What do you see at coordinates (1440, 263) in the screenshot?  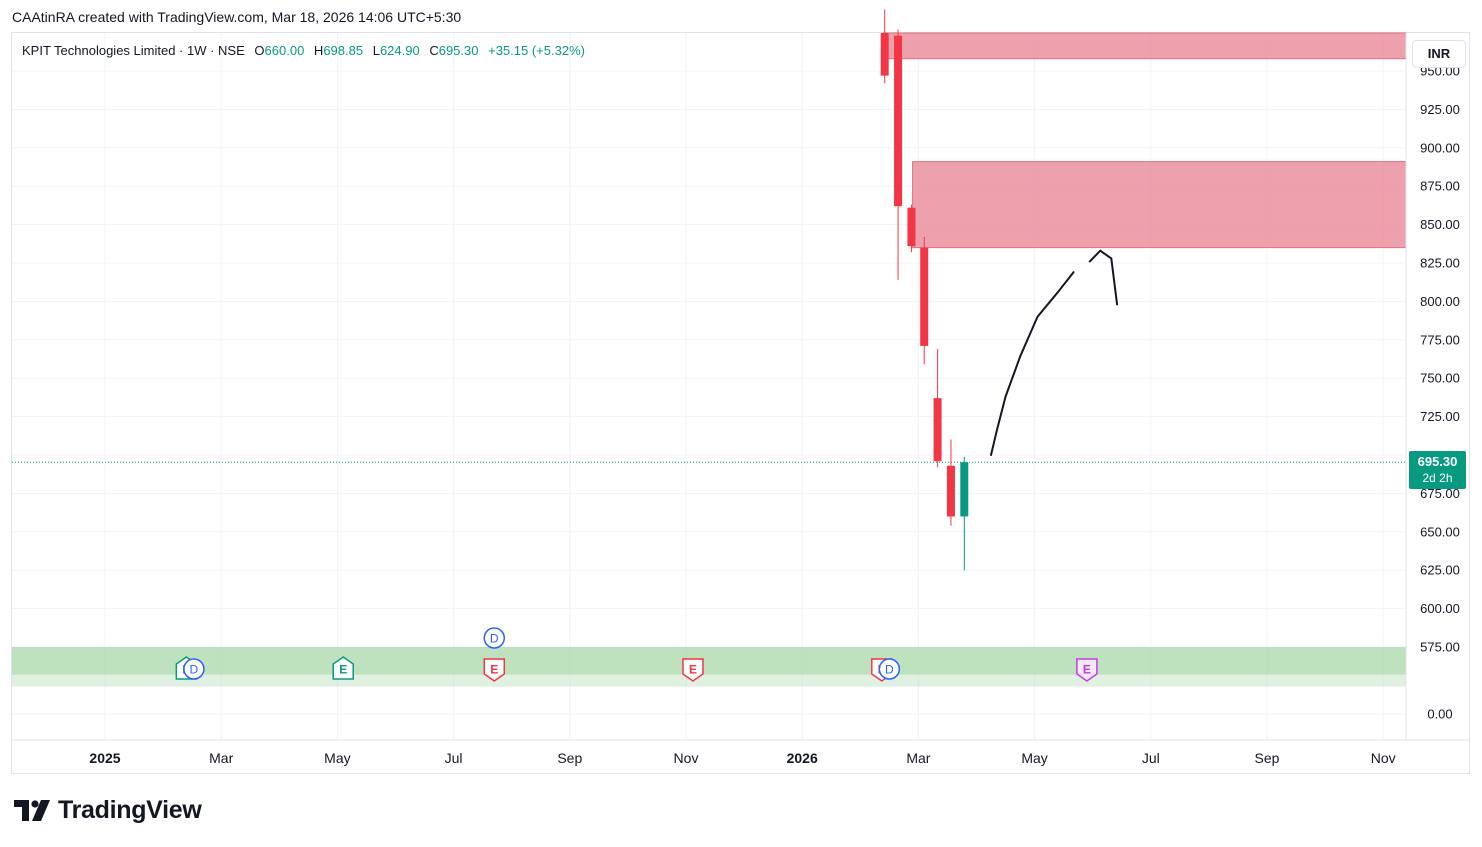 I see `price-tick-label: 825.00` at bounding box center [1440, 263].